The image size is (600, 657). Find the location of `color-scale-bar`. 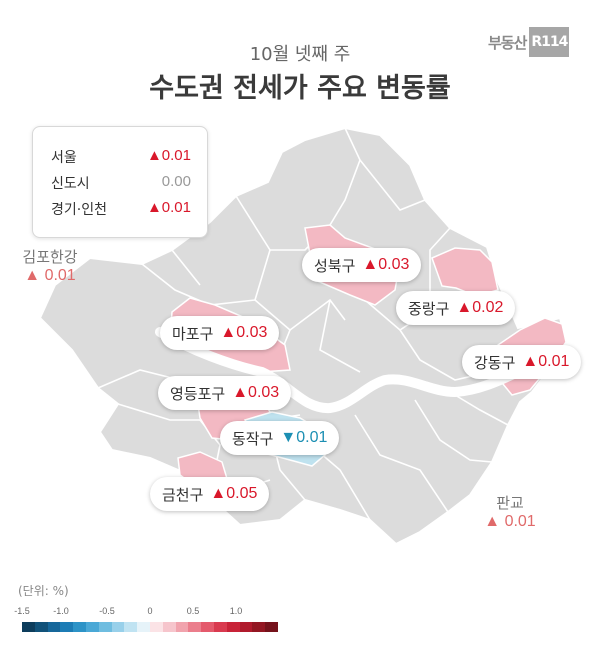

color-scale-bar is located at coordinates (150, 627).